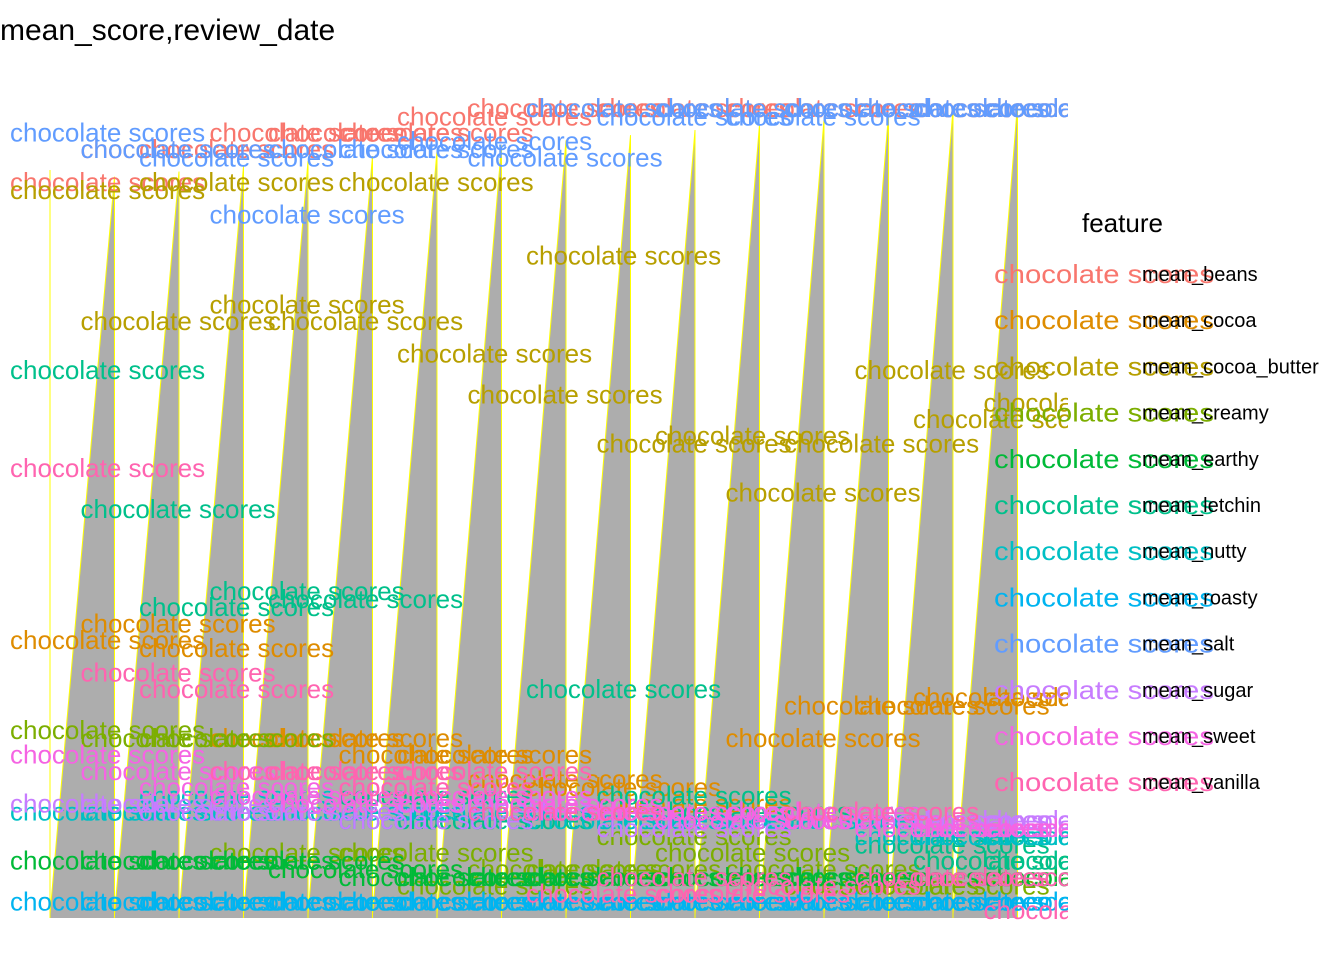 The height and width of the screenshot is (960, 1344). Describe the element at coordinates (167, 30) in the screenshot. I see `chart-title: mean_score,review_date` at that location.